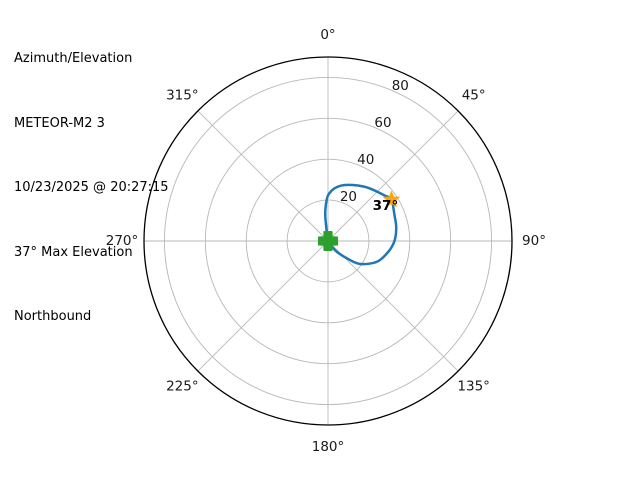  I want to click on pass-direction: Northbound, so click(53, 316).